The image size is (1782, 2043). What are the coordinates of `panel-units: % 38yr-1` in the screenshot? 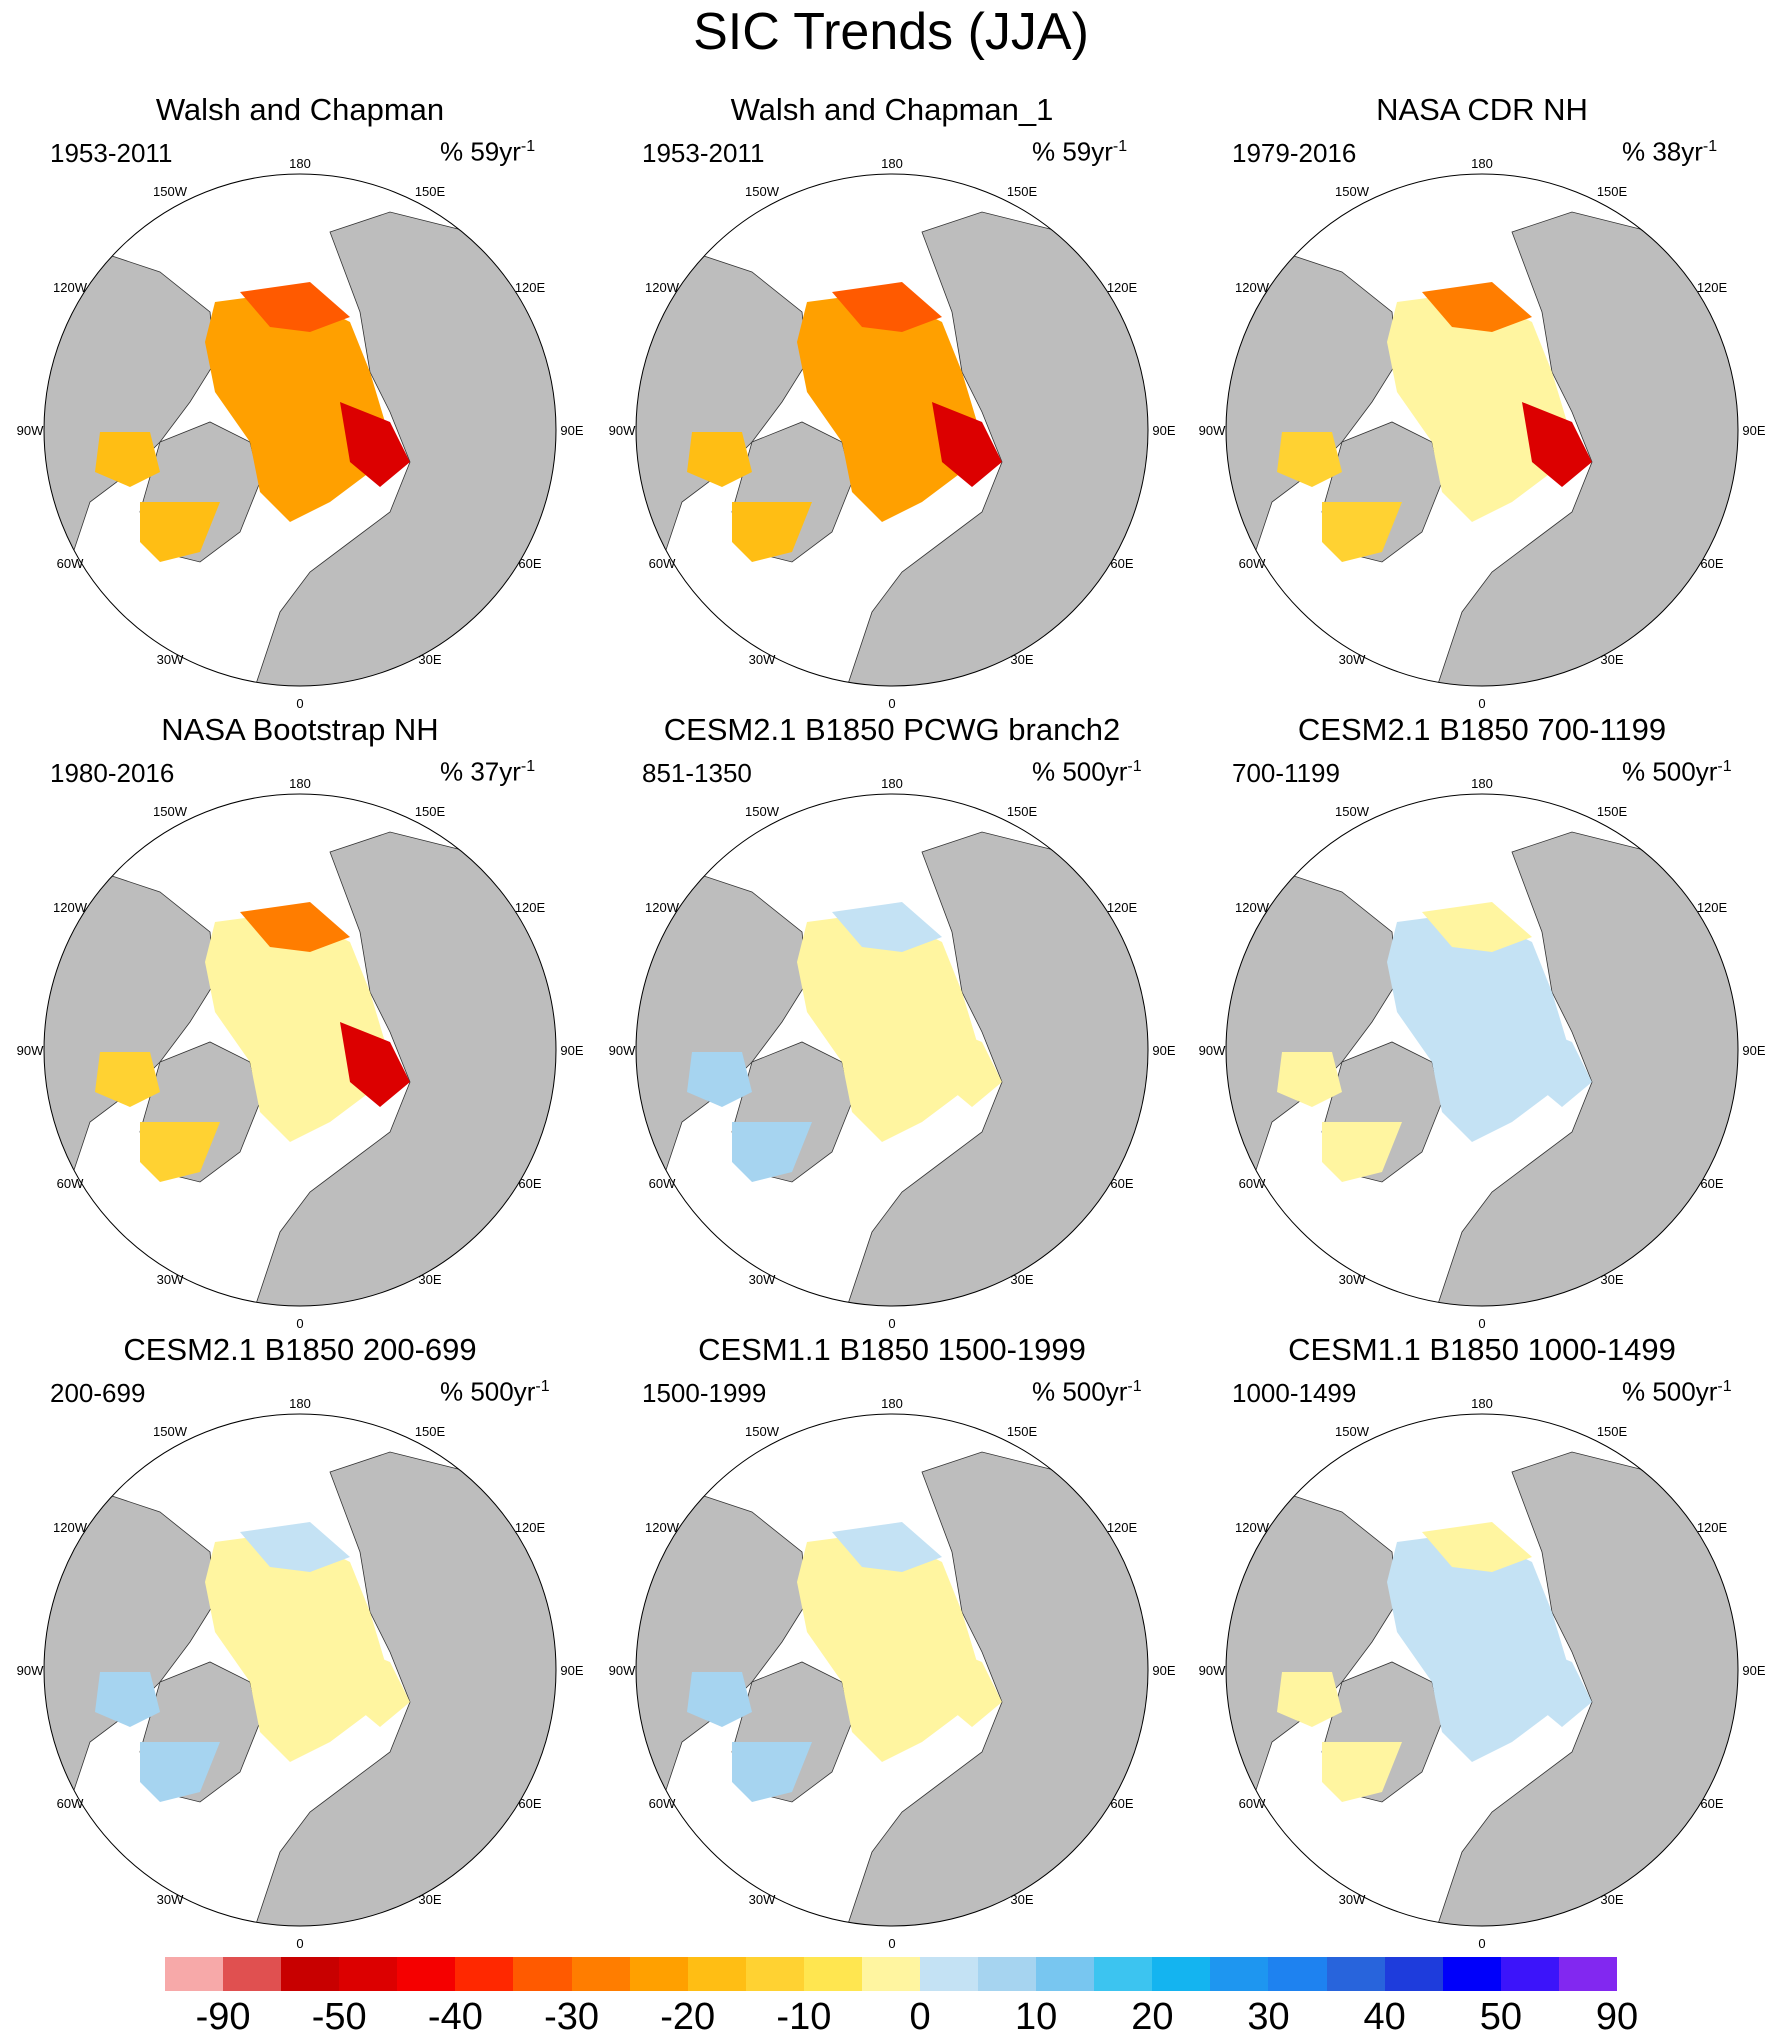 It's located at (1669, 149).